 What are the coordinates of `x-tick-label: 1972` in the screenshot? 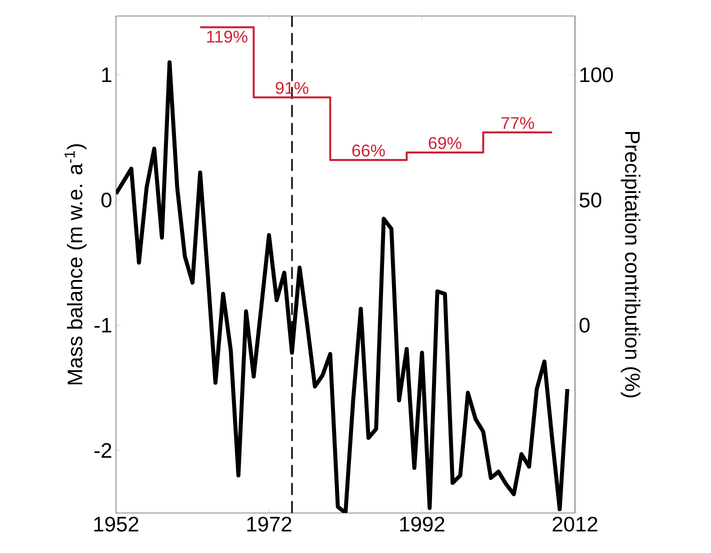 It's located at (269, 524).